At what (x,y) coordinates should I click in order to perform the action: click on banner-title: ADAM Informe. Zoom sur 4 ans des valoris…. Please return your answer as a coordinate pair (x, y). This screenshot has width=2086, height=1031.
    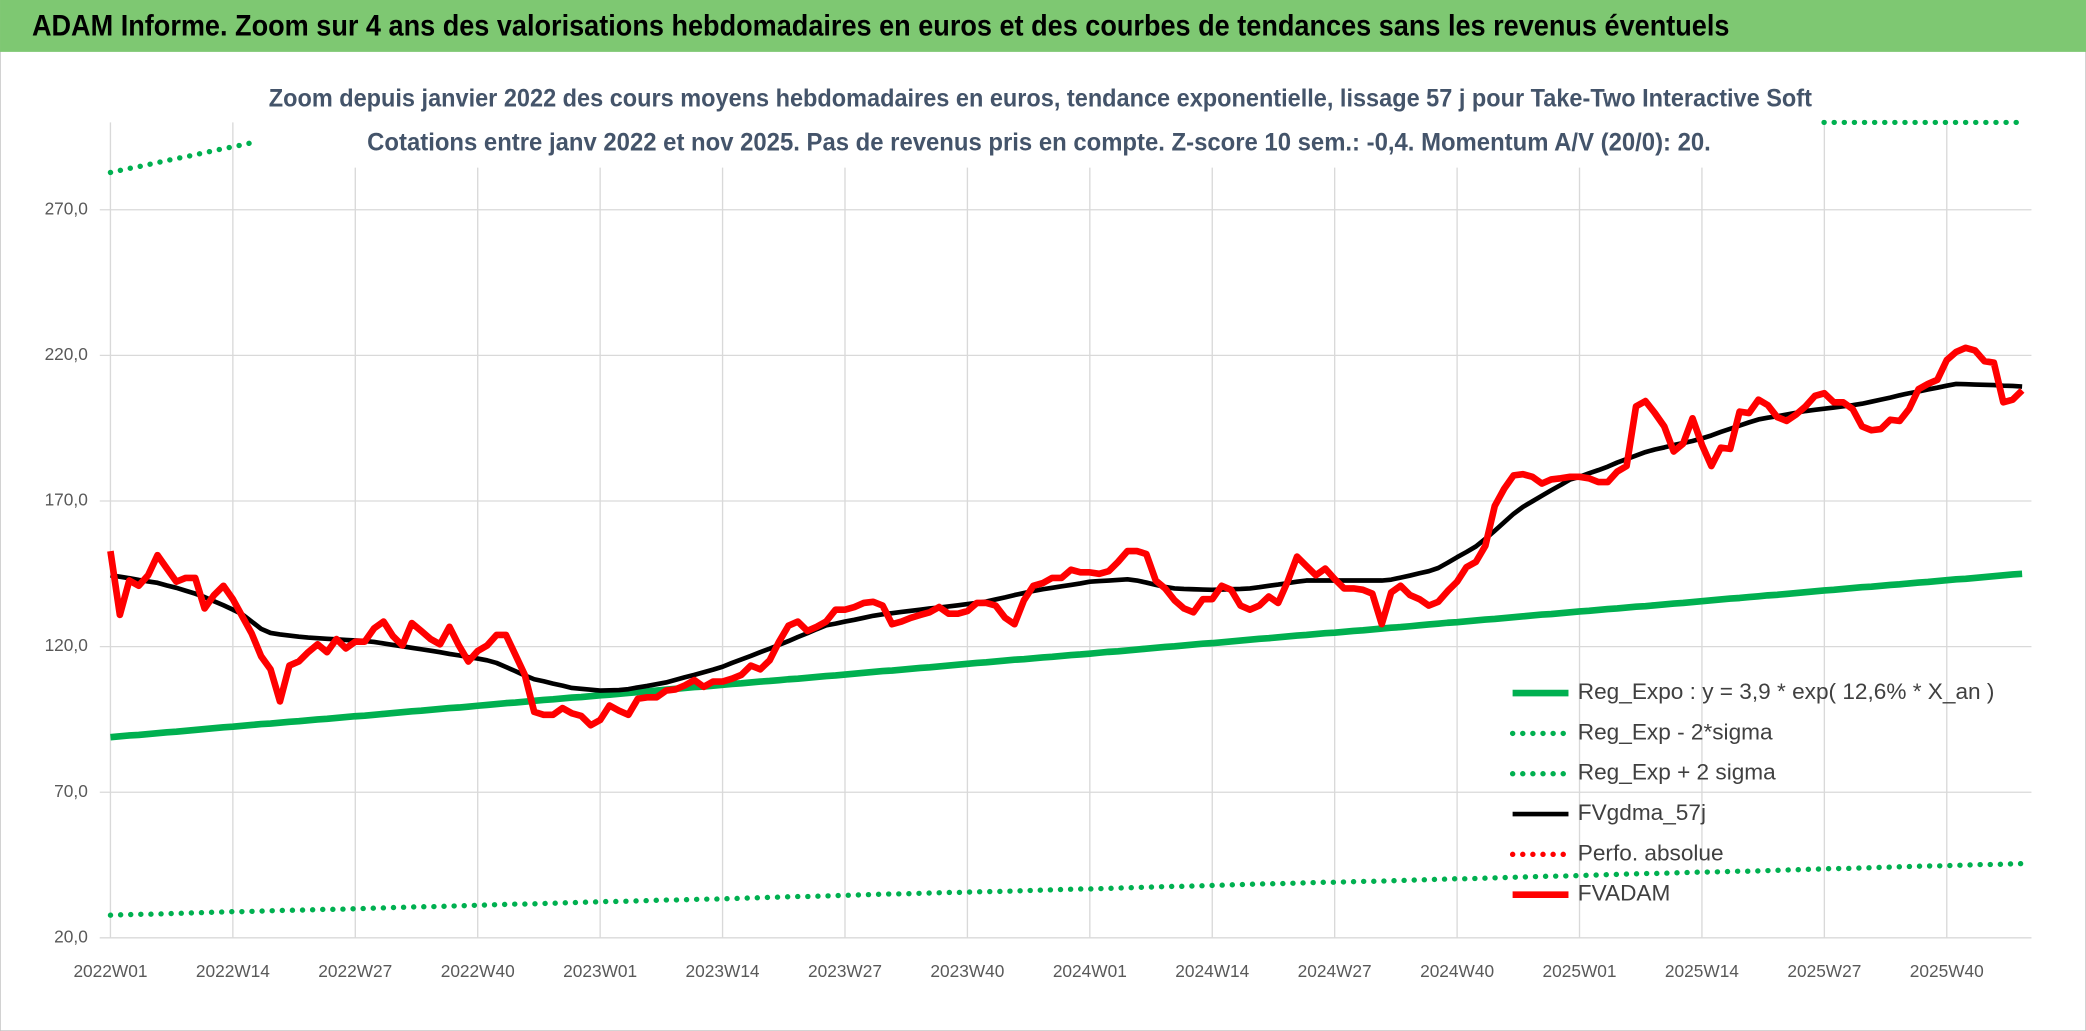
    Looking at the image, I should click on (880, 27).